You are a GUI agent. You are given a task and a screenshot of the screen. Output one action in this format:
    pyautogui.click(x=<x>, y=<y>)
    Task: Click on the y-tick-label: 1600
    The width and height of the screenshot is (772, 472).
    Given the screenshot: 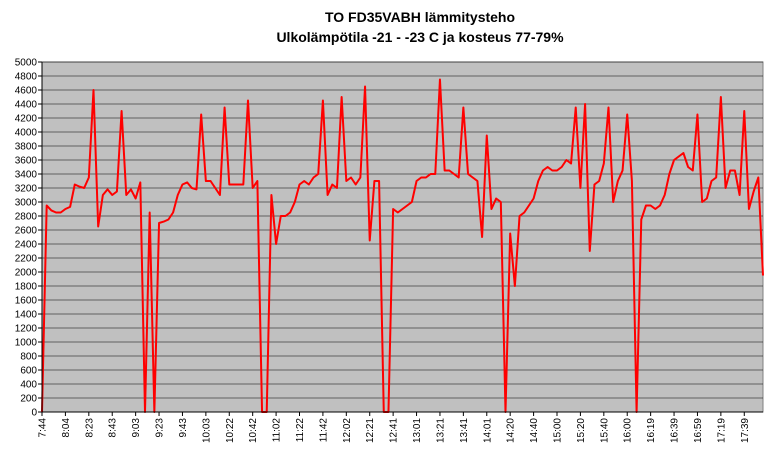 What is the action you would take?
    pyautogui.click(x=26, y=301)
    